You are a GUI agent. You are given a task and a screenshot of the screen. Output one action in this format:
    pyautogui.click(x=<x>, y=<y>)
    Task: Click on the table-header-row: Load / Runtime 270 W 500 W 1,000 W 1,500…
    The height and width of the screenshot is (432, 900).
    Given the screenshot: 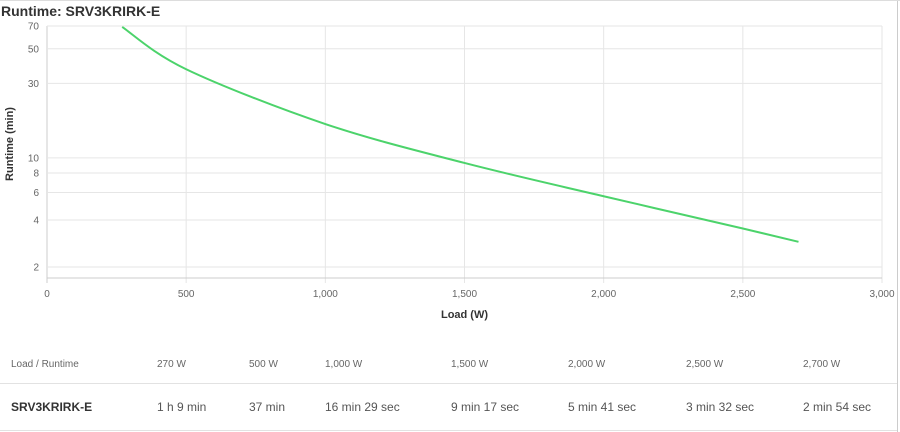 What is the action you would take?
    pyautogui.click(x=448, y=364)
    